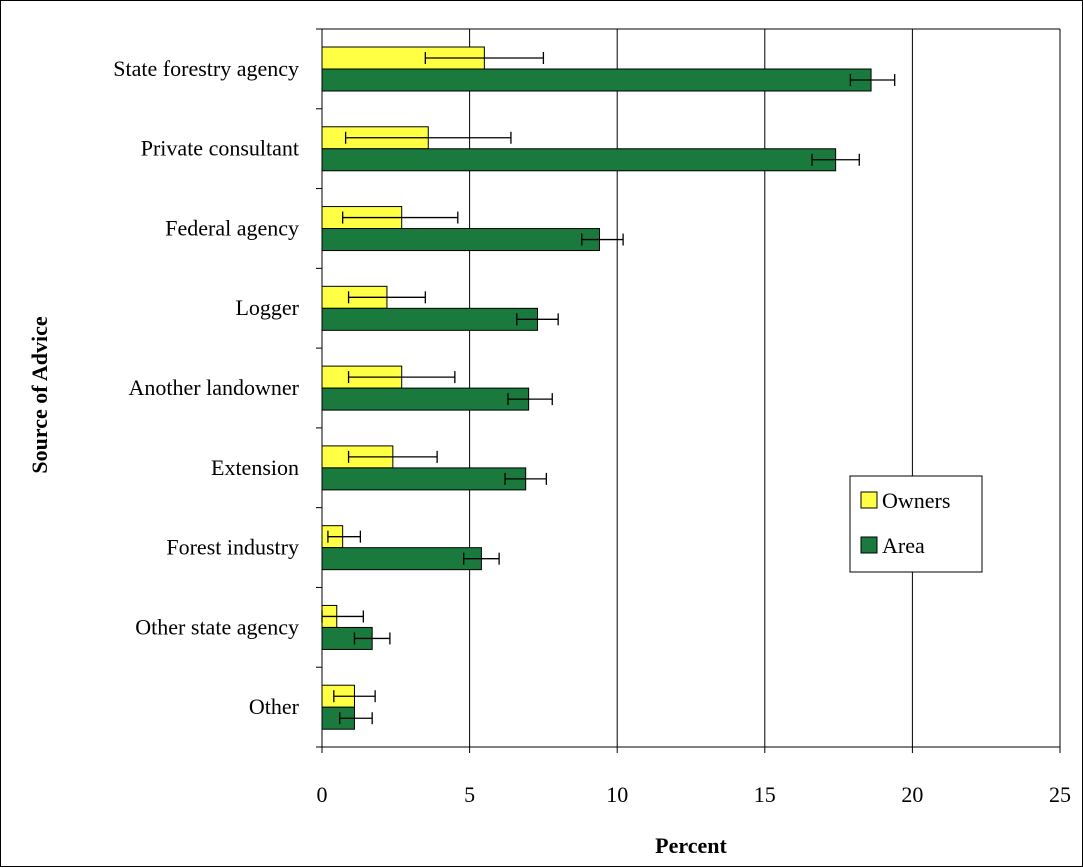 Image resolution: width=1083 pixels, height=868 pixels. I want to click on category-label-0: State forestry agency, so click(206, 68).